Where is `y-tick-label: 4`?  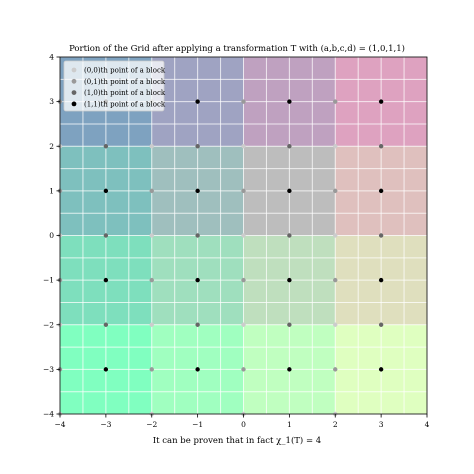
y-tick-label: 4 is located at coordinates (51, 57).